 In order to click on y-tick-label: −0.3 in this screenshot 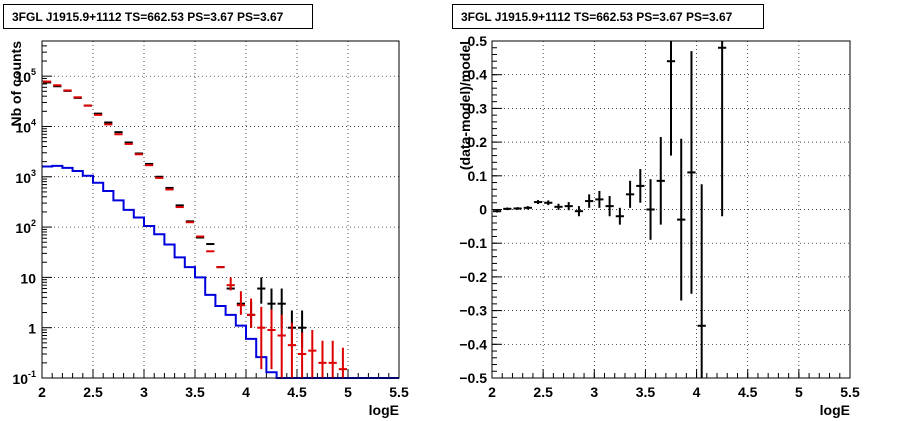, I will do `click(473, 311)`.